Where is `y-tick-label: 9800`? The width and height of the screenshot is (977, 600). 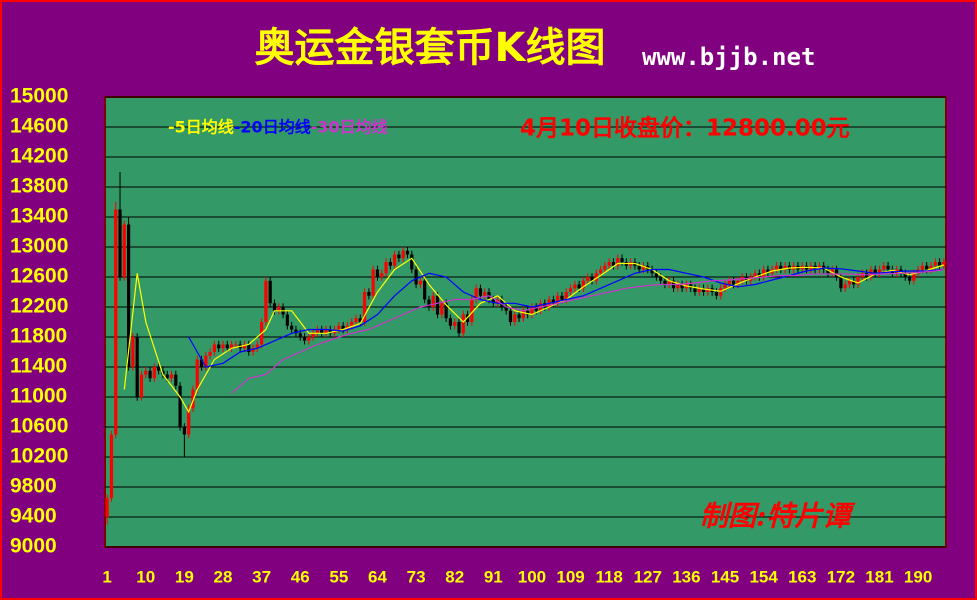
y-tick-label: 9800 is located at coordinates (33, 486).